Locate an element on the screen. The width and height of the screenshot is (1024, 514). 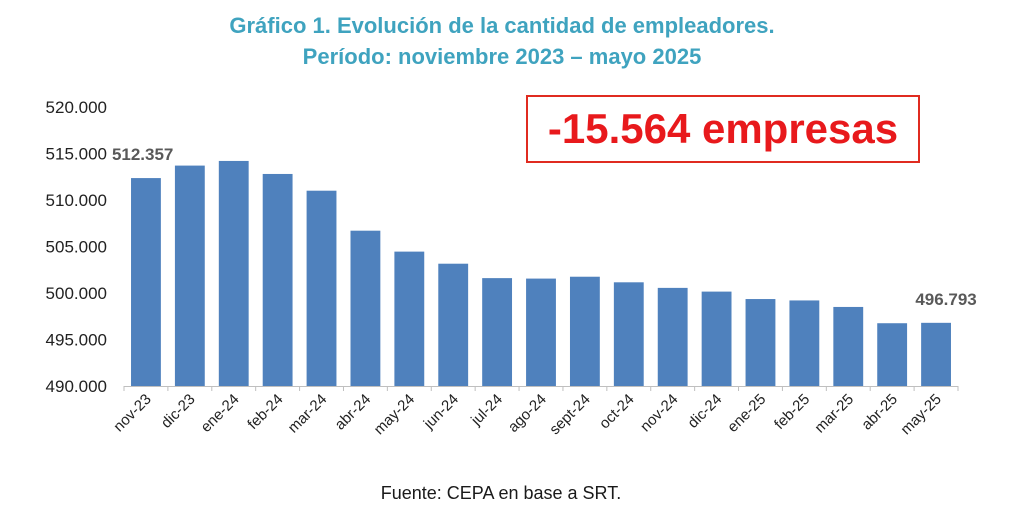
y-tick-label: 500.000 is located at coordinates (76, 293).